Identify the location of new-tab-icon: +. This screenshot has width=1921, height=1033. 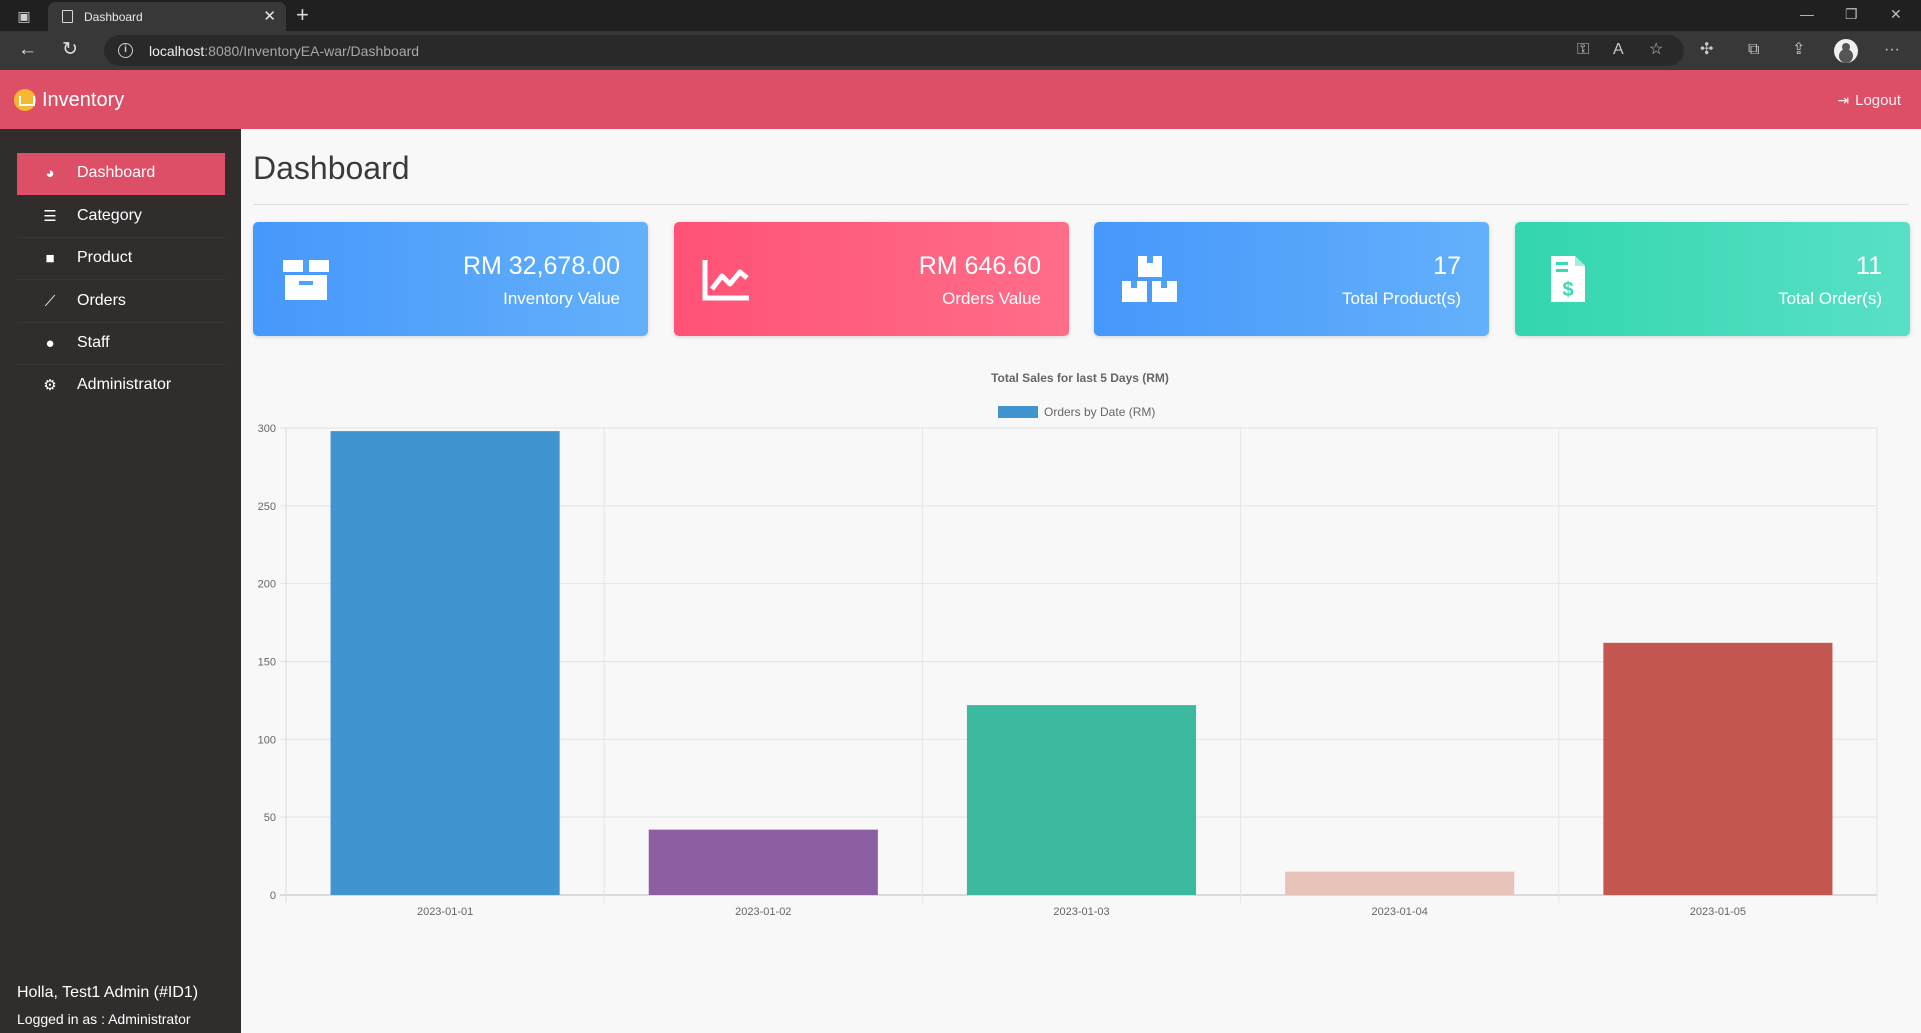
(302, 14).